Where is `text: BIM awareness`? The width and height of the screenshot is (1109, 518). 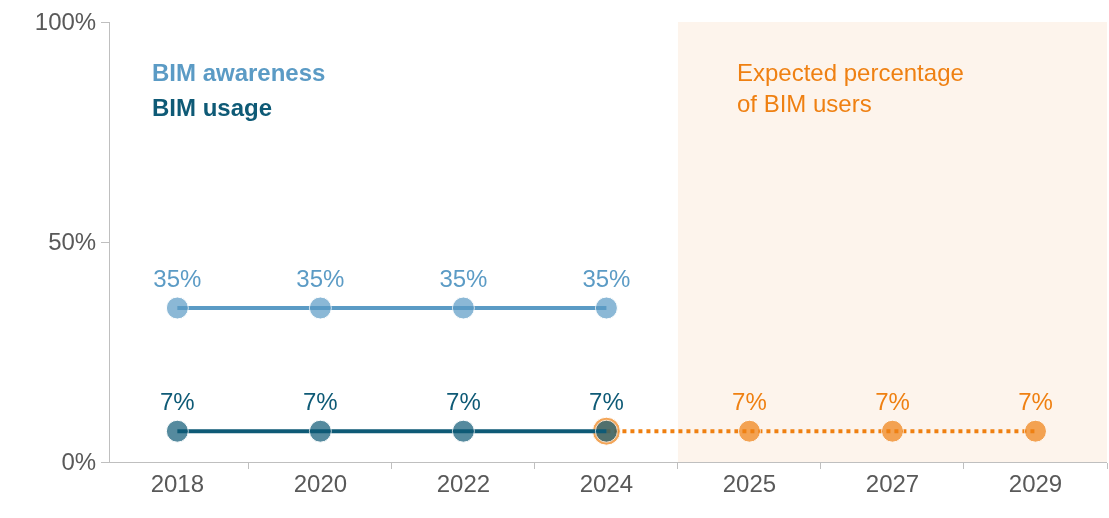 text: BIM awareness is located at coordinates (239, 72).